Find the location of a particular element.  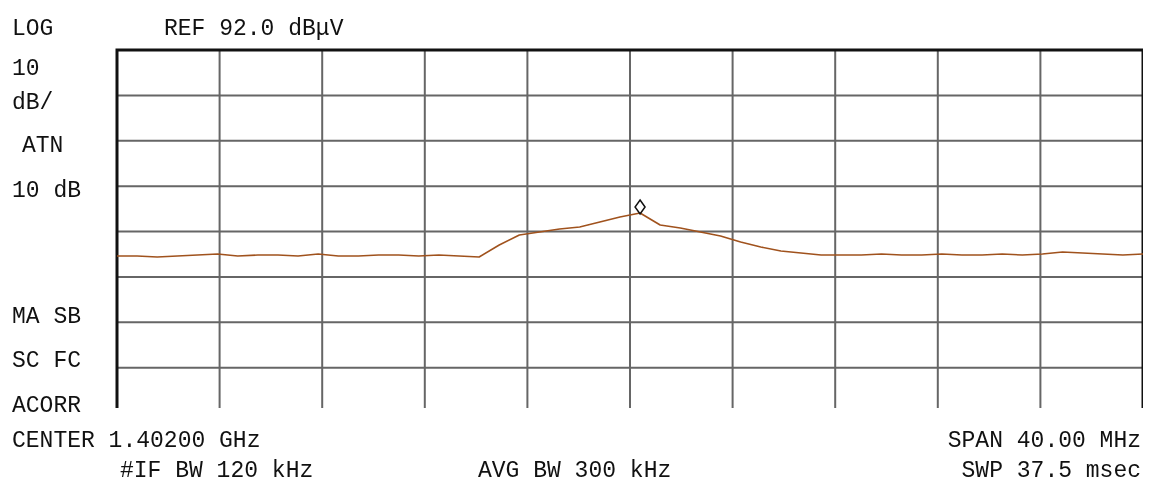

text: 10 dB is located at coordinates (47, 191).